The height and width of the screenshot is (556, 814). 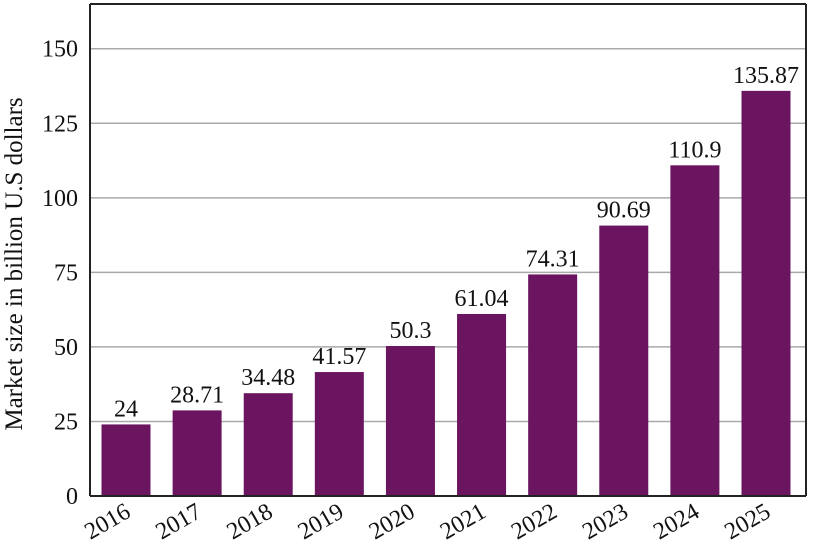 What do you see at coordinates (482, 299) in the screenshot?
I see `data-label-2021: 61.04` at bounding box center [482, 299].